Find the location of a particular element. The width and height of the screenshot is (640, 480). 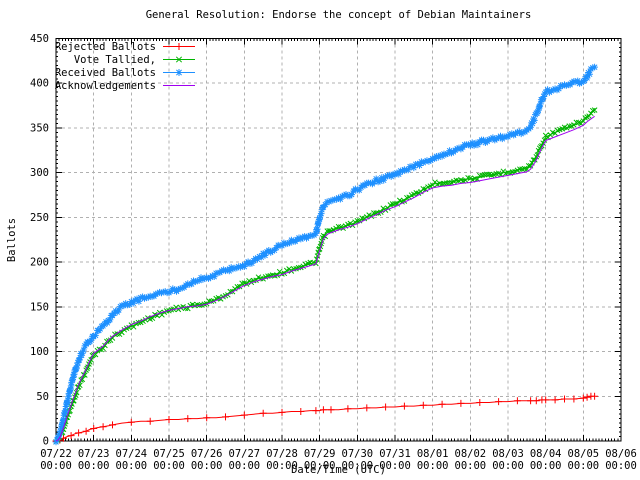

x-tick-label-date: 07/30 is located at coordinates (358, 454).